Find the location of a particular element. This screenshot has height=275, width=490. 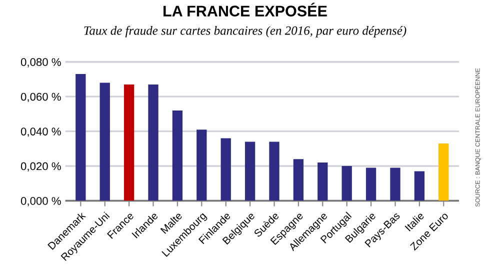

chart-subtitle: Taux de fraude sur cartes bancaires (en 2016, par euro dépensé) is located at coordinates (245, 32).